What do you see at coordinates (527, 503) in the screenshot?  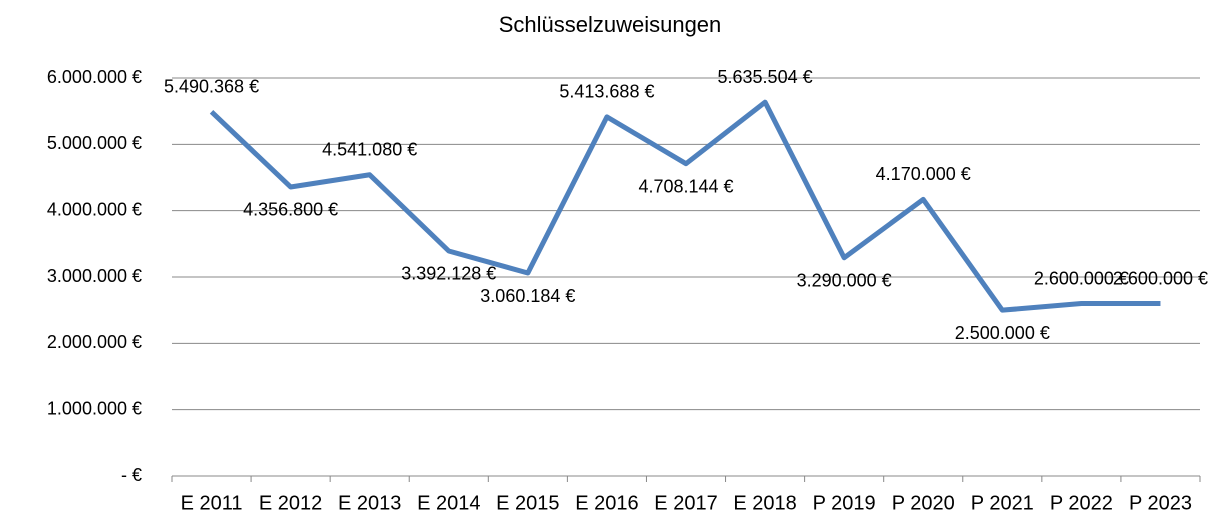 I see `x-tick-label: E 2015` at bounding box center [527, 503].